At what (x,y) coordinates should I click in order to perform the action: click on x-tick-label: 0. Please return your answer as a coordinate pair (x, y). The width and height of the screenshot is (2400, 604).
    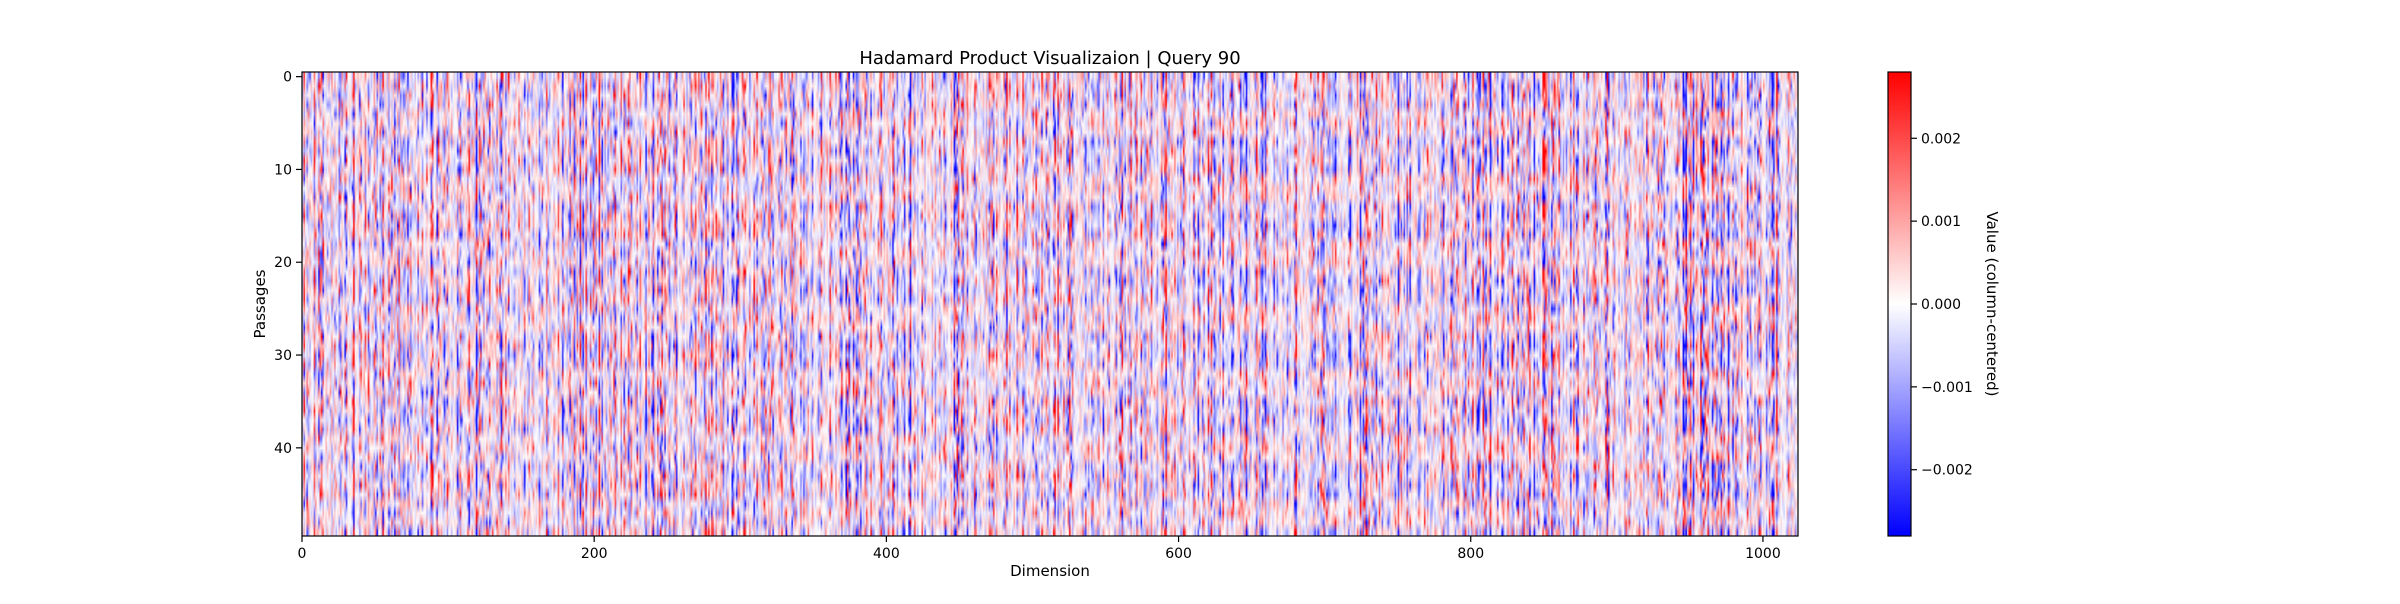
    Looking at the image, I should click on (302, 554).